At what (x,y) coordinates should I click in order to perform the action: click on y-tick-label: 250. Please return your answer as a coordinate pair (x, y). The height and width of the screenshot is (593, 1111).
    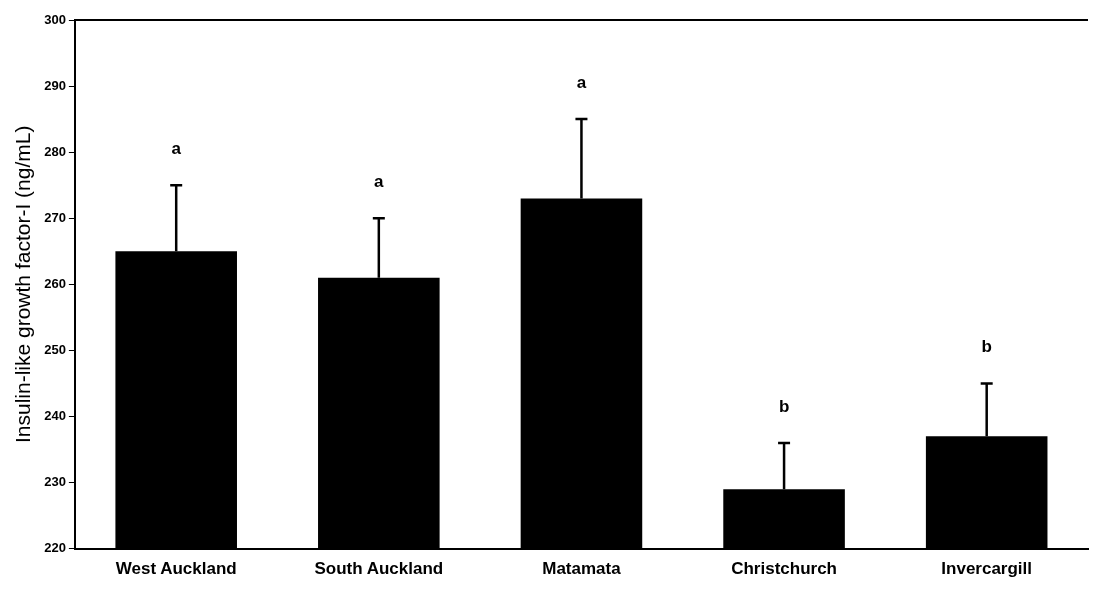
    Looking at the image, I should click on (55, 349).